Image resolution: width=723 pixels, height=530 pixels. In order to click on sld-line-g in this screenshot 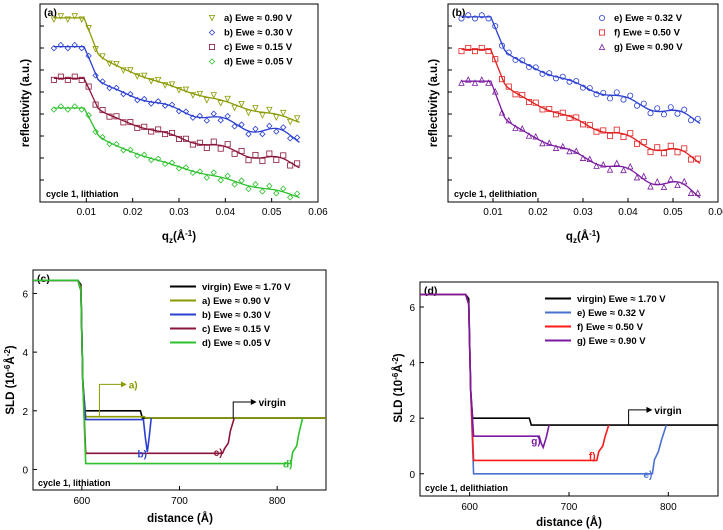, I will do `click(485, 371)`.